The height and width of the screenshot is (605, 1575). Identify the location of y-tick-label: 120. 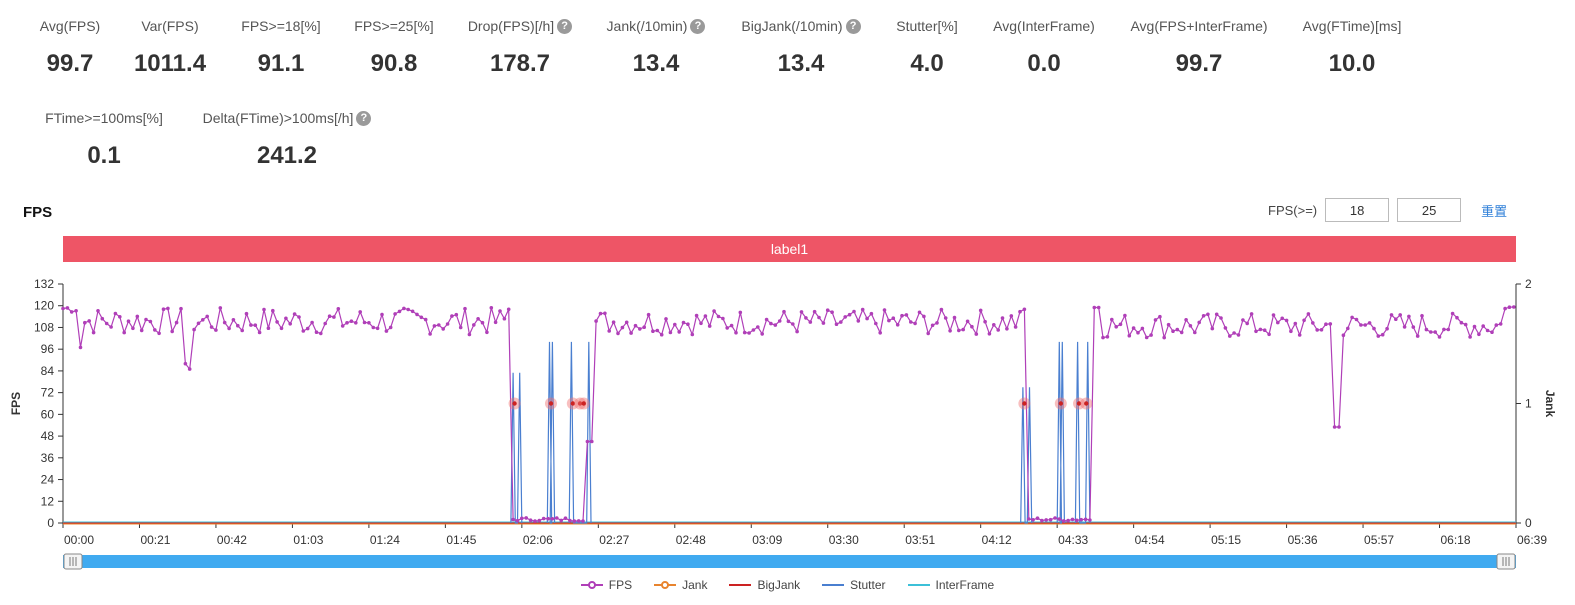
(44, 306).